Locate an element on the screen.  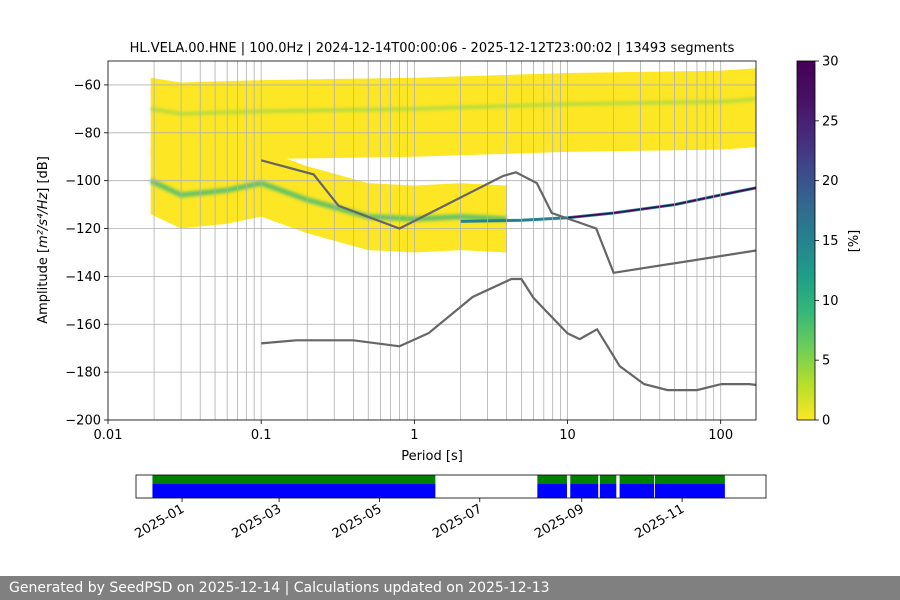
x-tick-label: 1 is located at coordinates (414, 435).